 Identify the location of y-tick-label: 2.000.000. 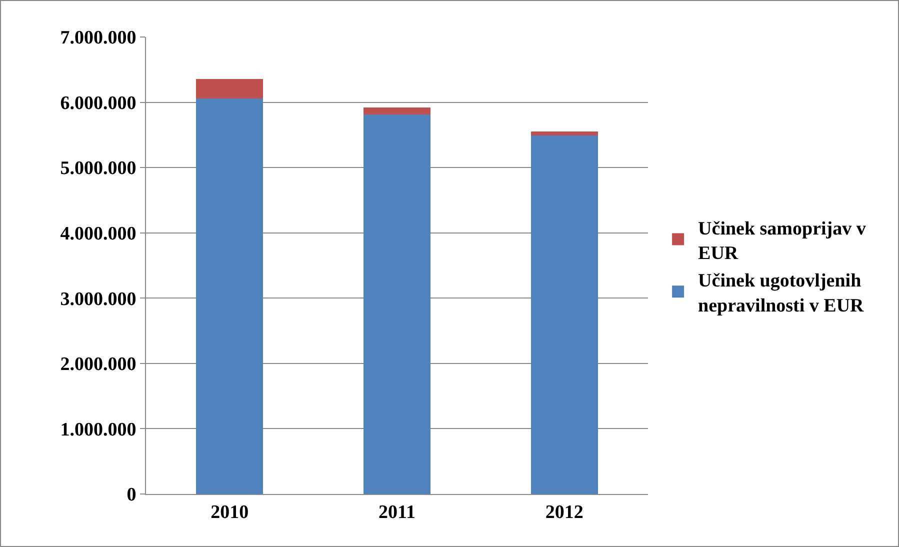
(98, 365).